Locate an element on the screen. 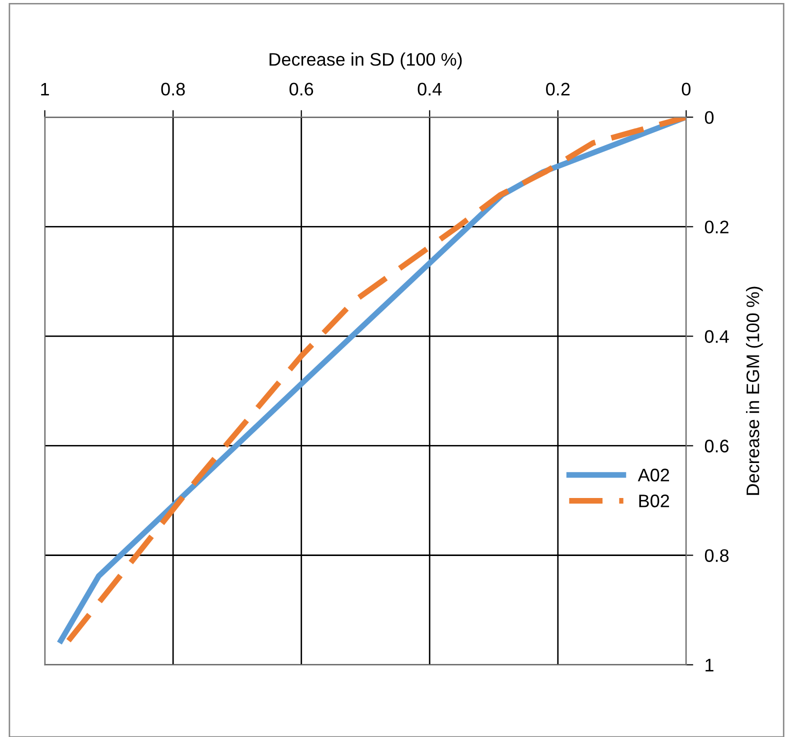  x-tick-label: 1 is located at coordinates (45, 89).